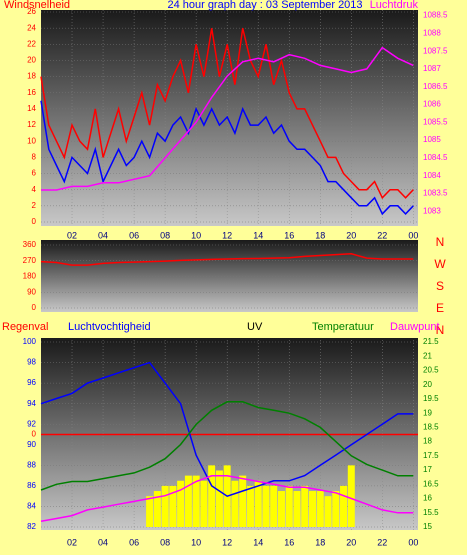  I want to click on x-tick-label: 20, so click(351, 542).